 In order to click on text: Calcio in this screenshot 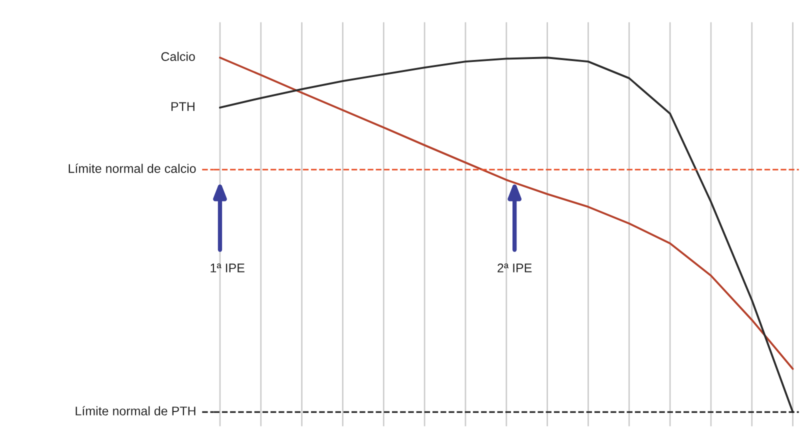, I will do `click(178, 56)`.